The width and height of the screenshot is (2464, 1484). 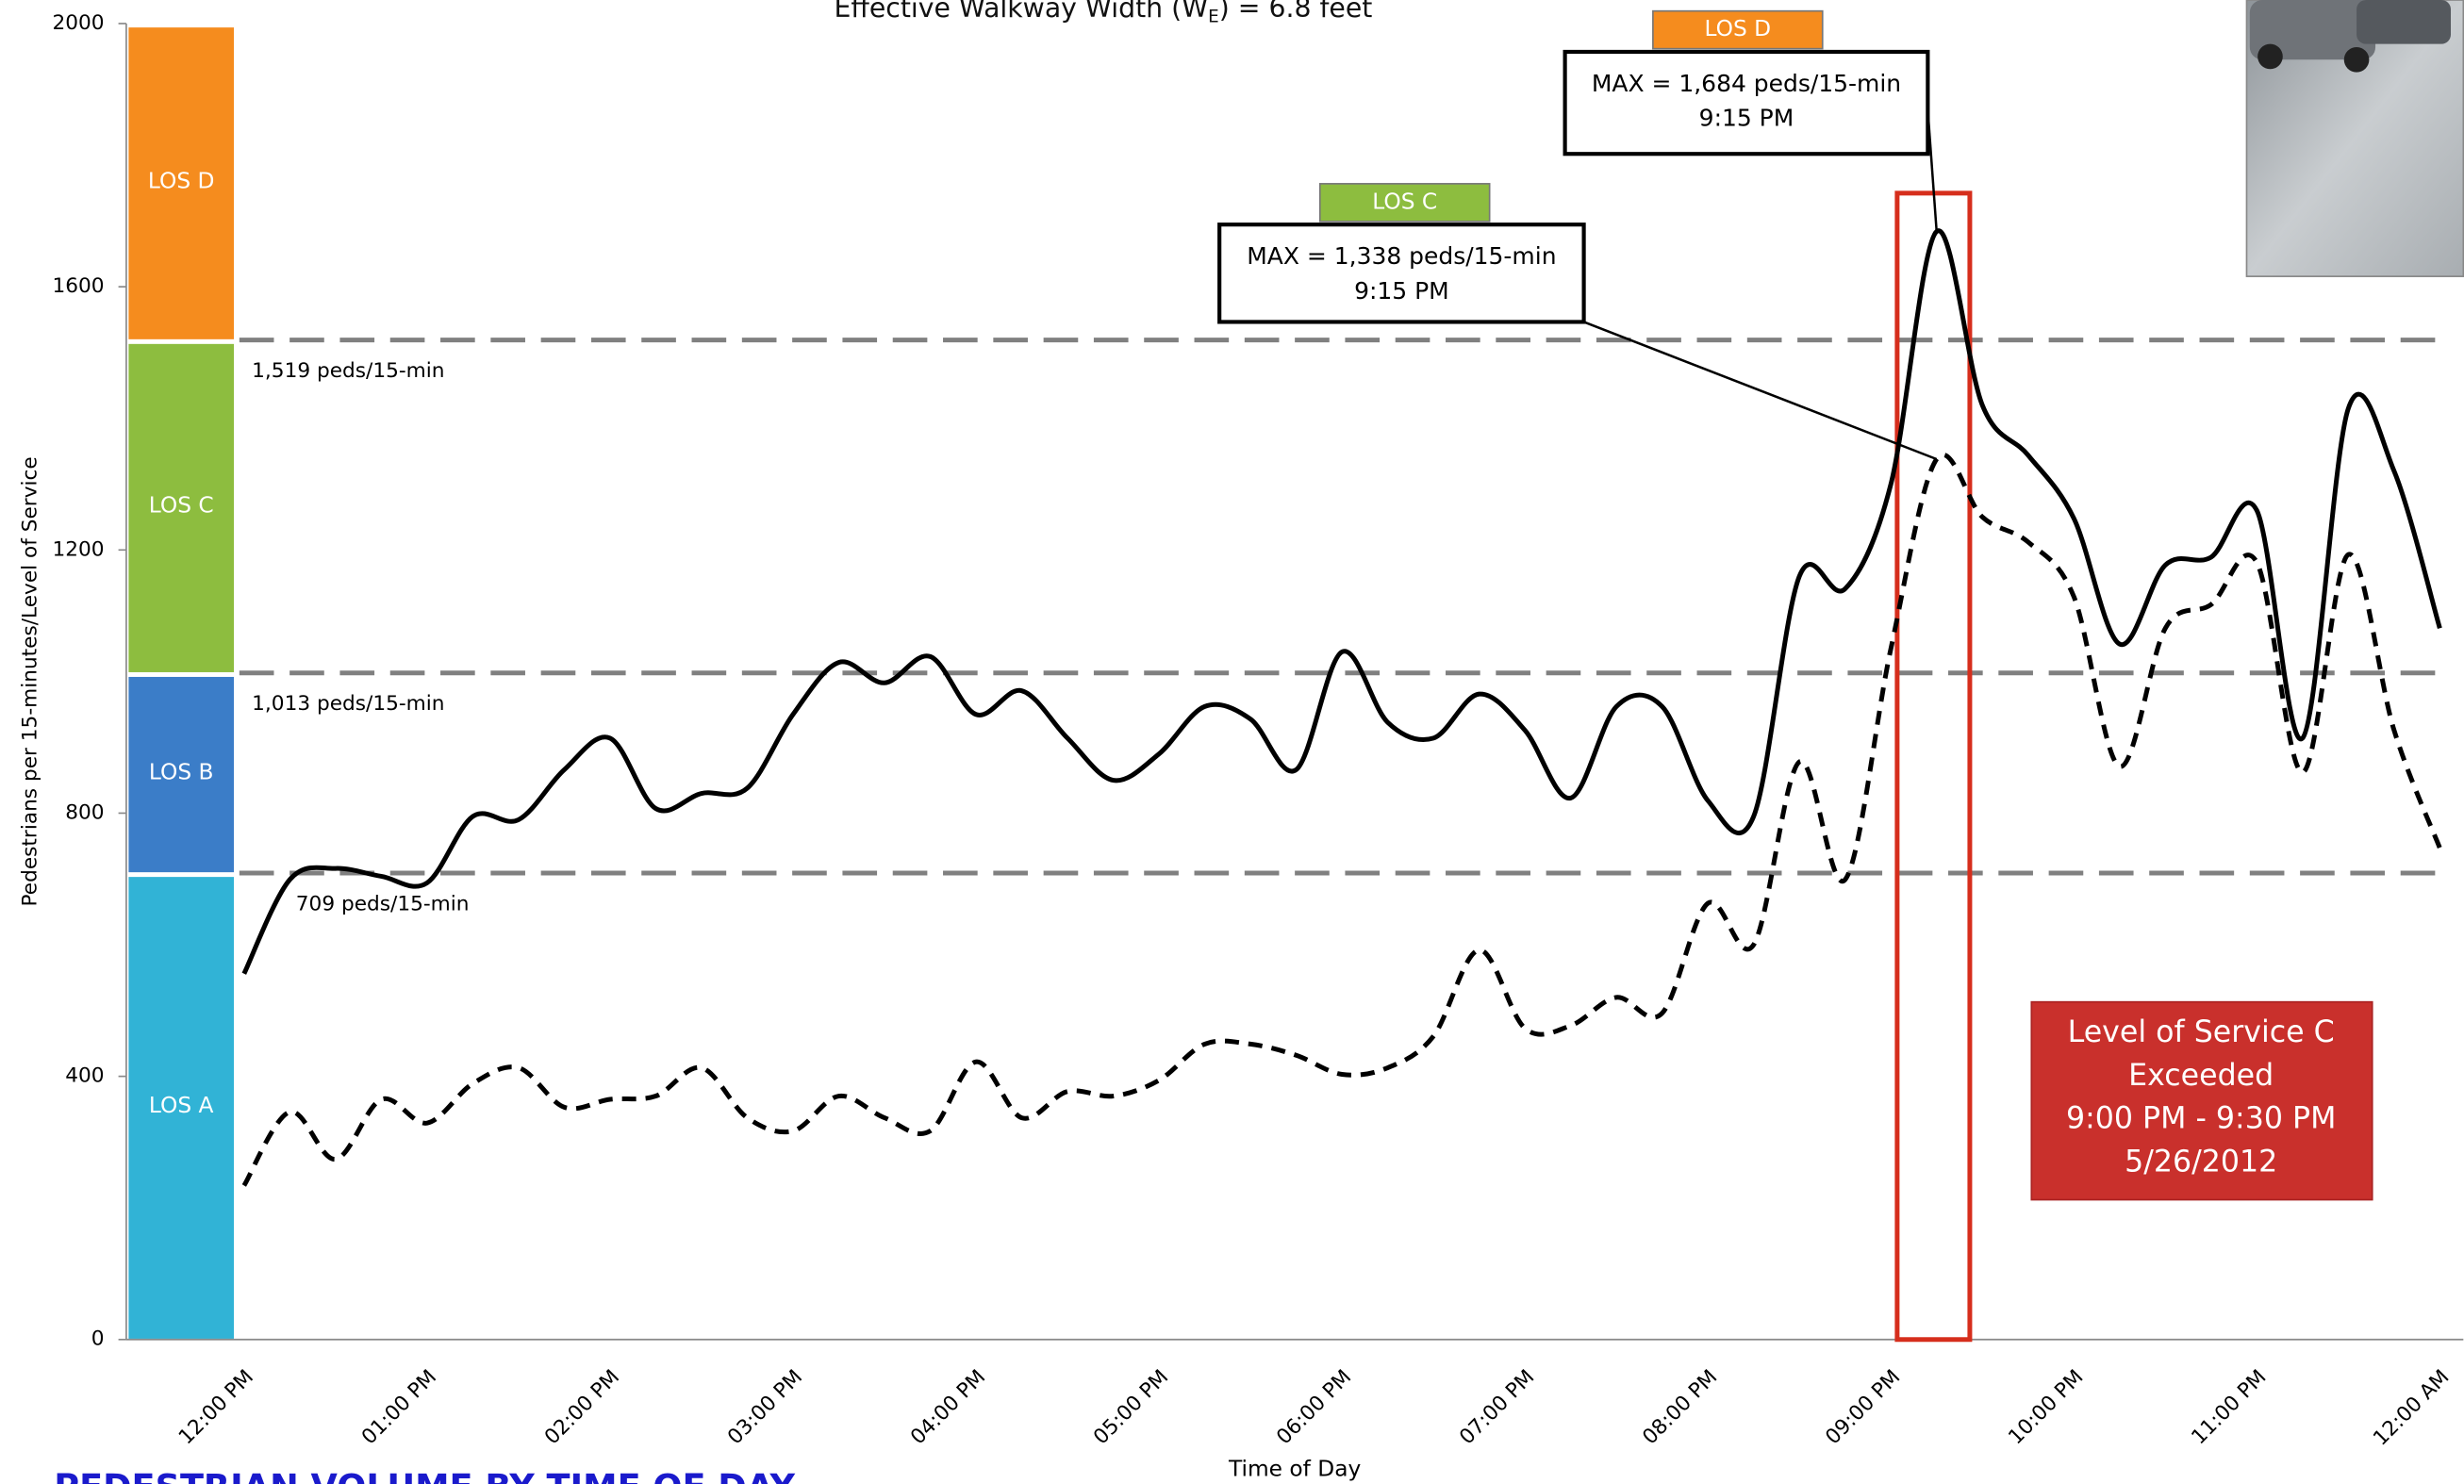 What do you see at coordinates (582, 1407) in the screenshot?
I see `x-tick-label: 02:00 PM` at bounding box center [582, 1407].